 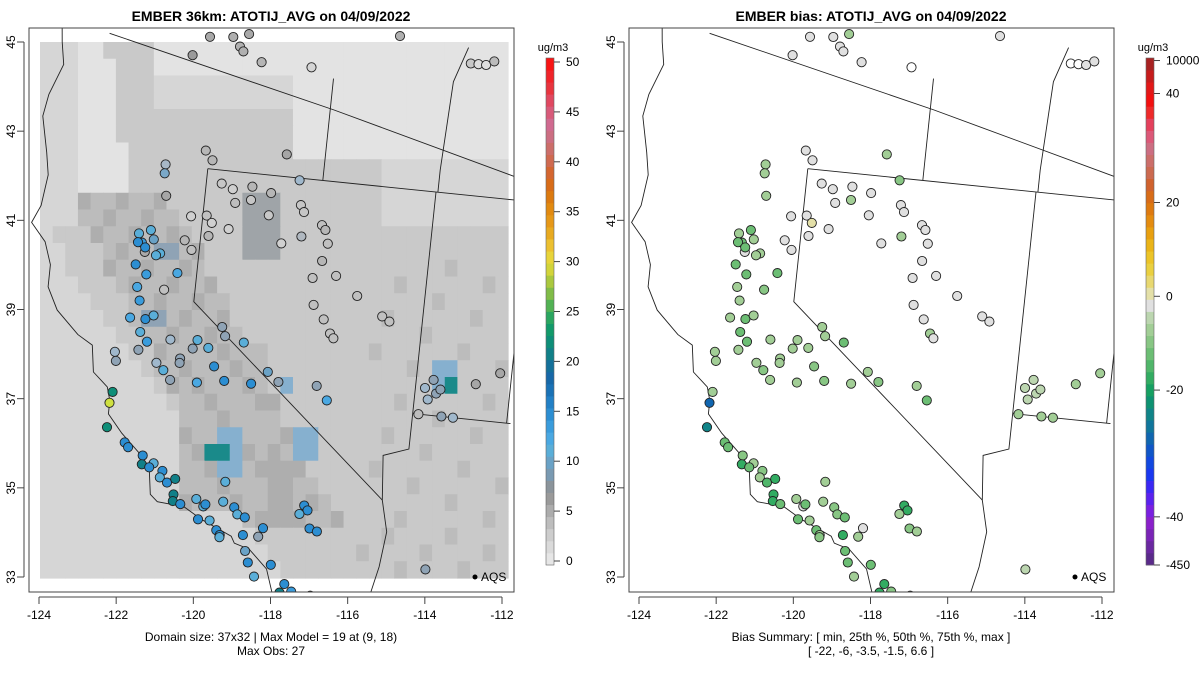 I want to click on bias-x-axis: -124 -122 -120 -118 -116 -114 -112, so click(x=870, y=609).